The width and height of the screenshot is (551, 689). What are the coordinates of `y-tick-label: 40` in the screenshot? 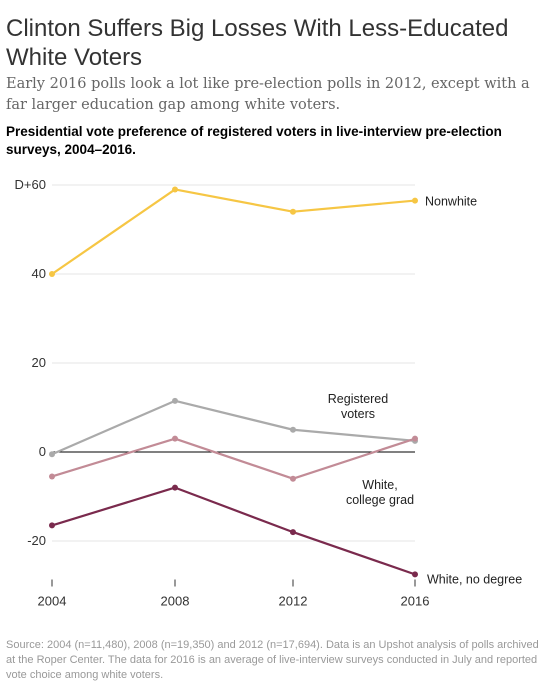 It's located at (39, 273).